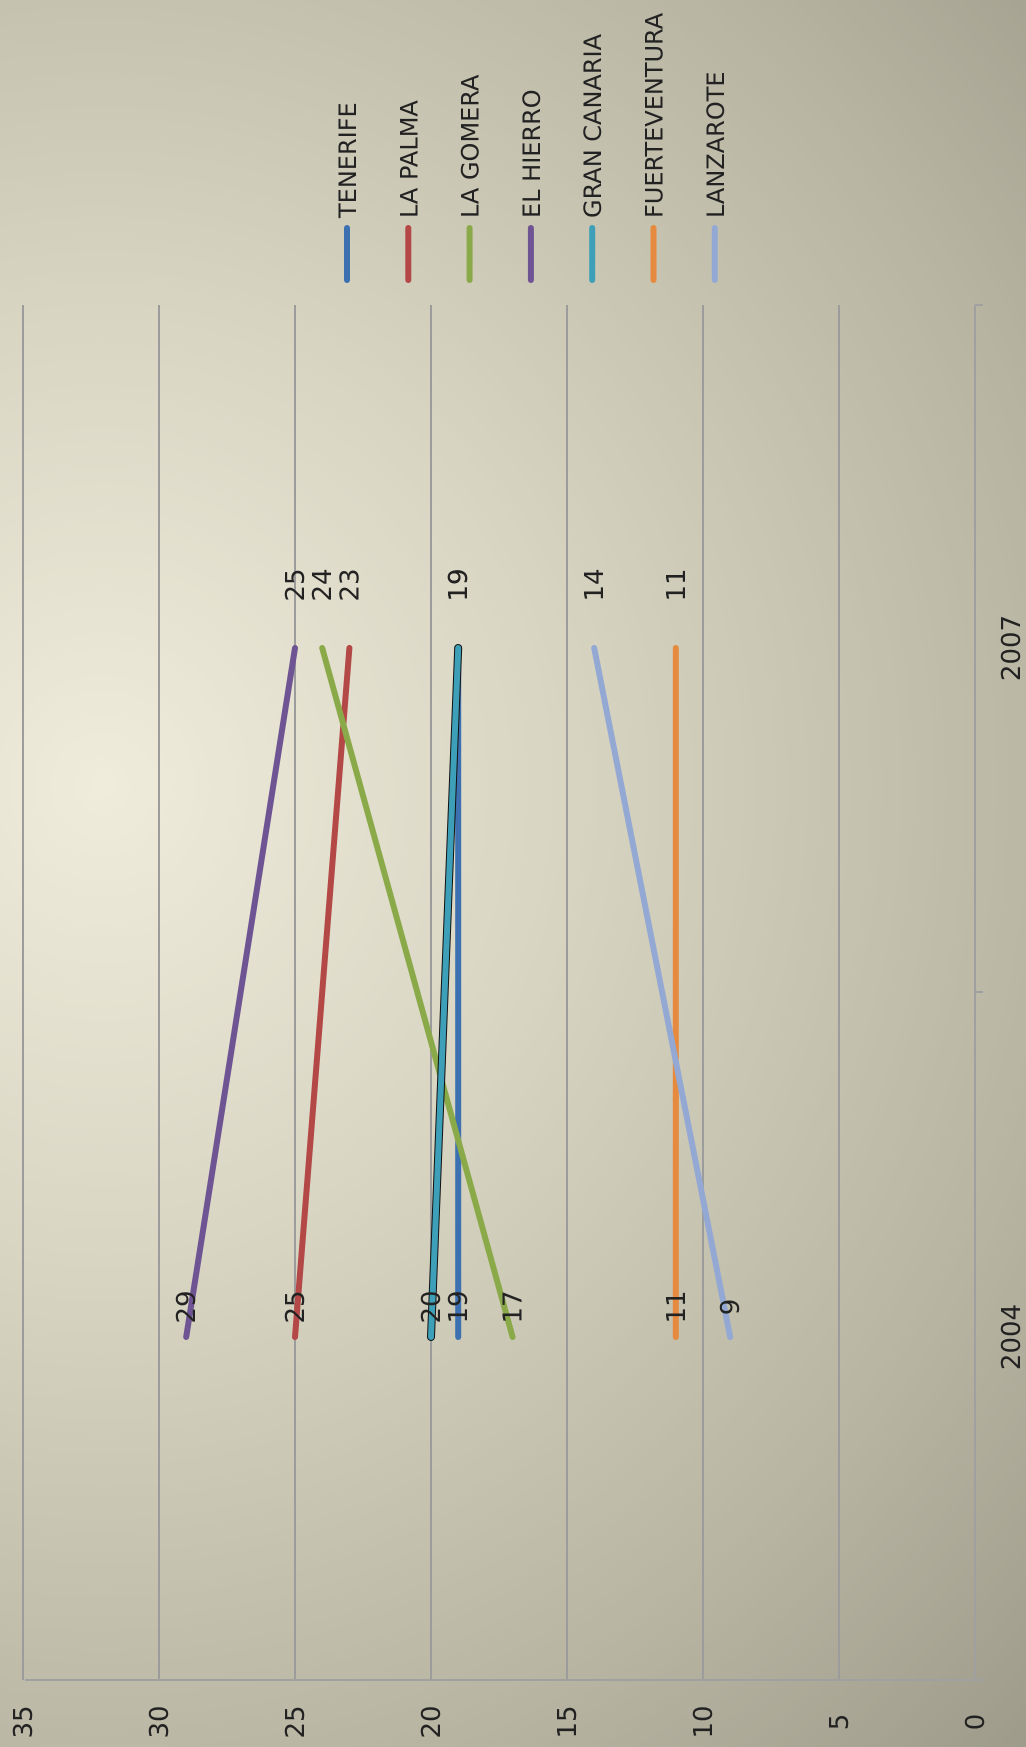 Image resolution: width=1026 pixels, height=1747 pixels. What do you see at coordinates (514, 1306) in the screenshot?
I see `data-label: 17` at bounding box center [514, 1306].